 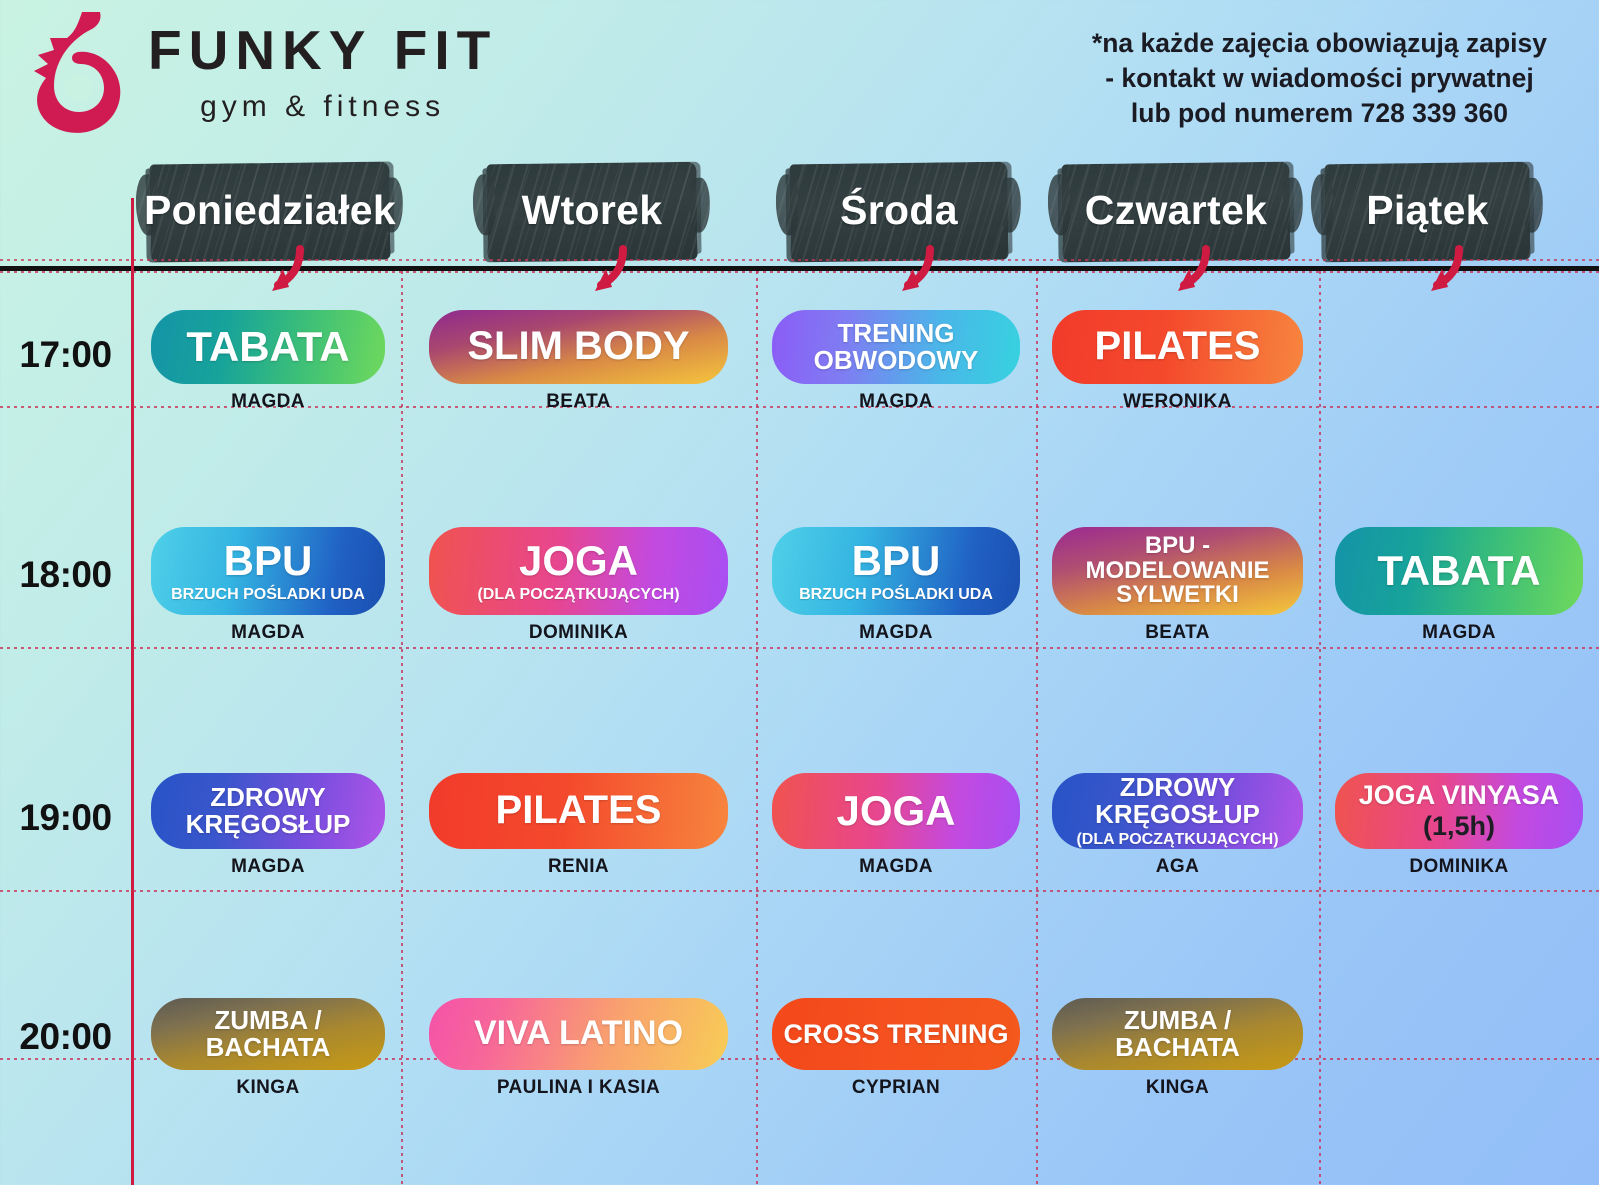 I want to click on class-card: TRENING OBWODOWY, so click(x=896, y=347).